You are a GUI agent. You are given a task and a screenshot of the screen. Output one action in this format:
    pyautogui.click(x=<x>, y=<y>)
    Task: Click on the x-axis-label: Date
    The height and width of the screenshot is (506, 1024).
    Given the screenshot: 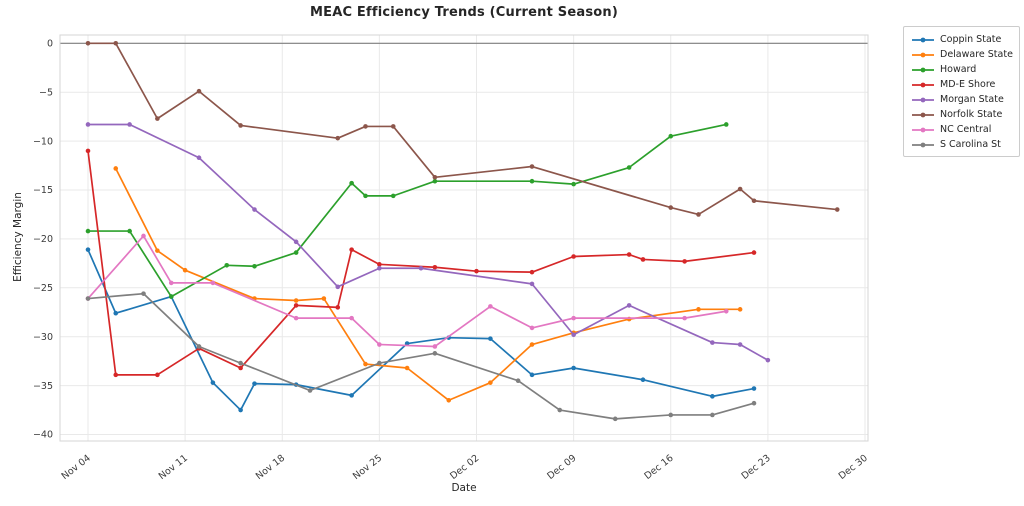 What is the action you would take?
    pyautogui.click(x=464, y=488)
    